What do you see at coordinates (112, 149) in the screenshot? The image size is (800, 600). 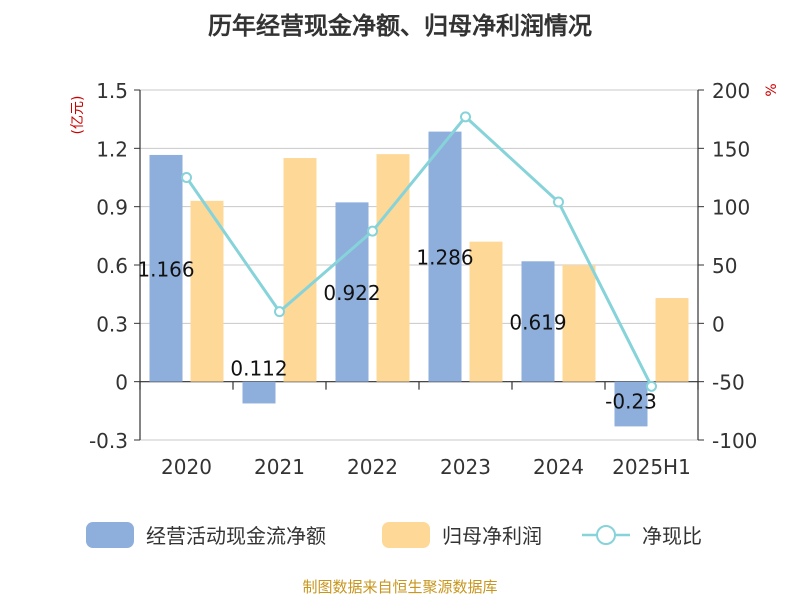 I see `y-left-tick-label: 1.2` at bounding box center [112, 149].